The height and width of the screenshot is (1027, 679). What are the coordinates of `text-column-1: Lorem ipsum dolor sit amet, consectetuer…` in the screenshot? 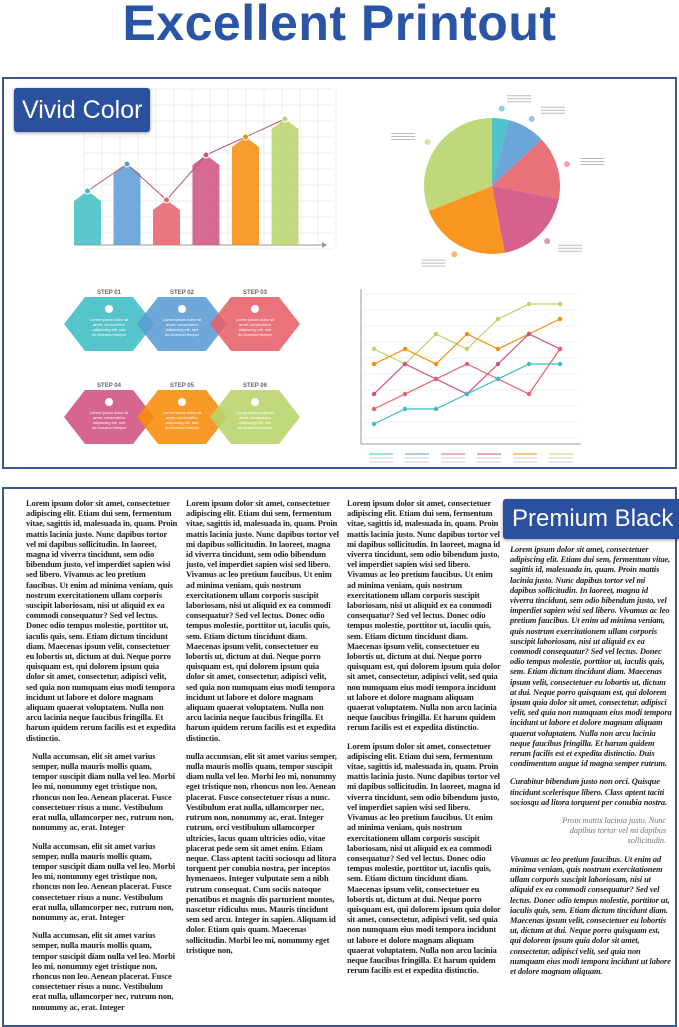 It's located at (102, 760).